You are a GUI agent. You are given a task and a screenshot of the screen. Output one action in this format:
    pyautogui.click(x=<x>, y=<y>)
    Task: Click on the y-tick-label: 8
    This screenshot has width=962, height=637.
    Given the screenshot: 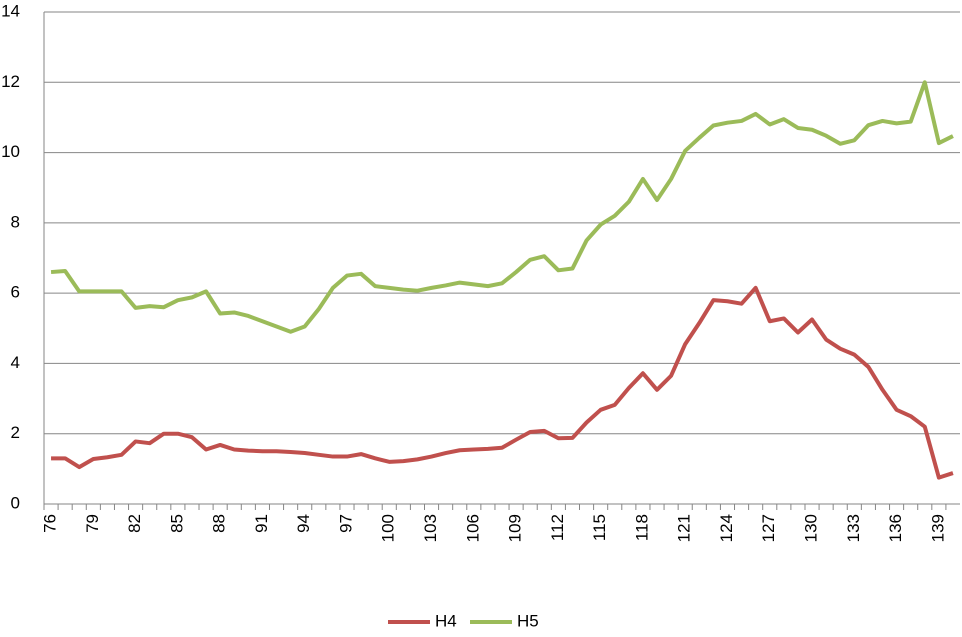 What is the action you would take?
    pyautogui.click(x=15, y=221)
    